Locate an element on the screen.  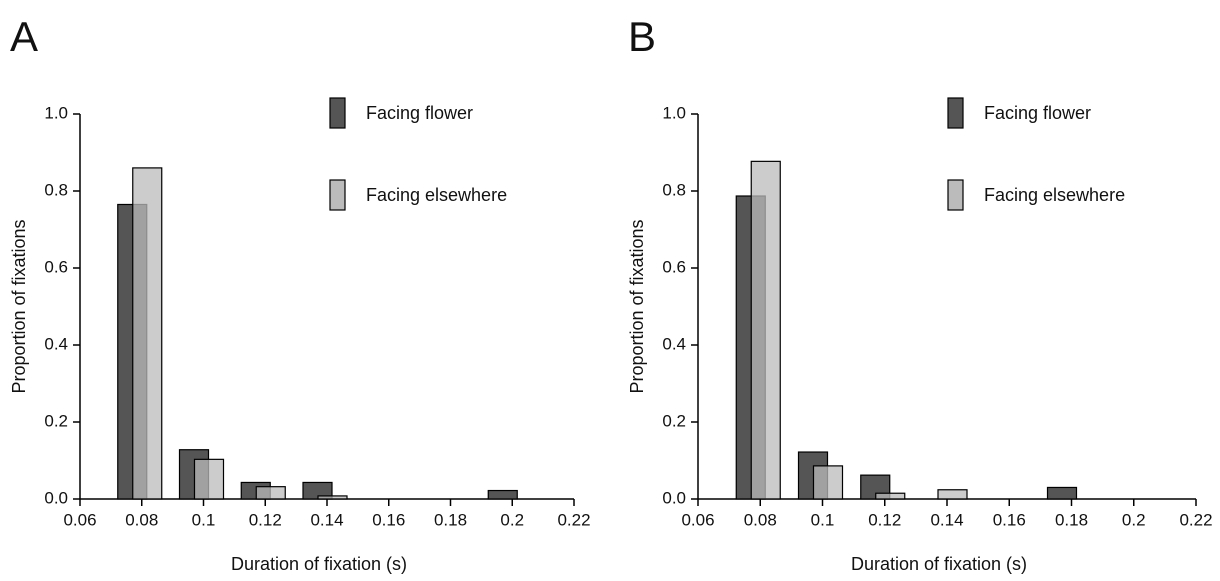
panel-label: A is located at coordinates (24, 36).